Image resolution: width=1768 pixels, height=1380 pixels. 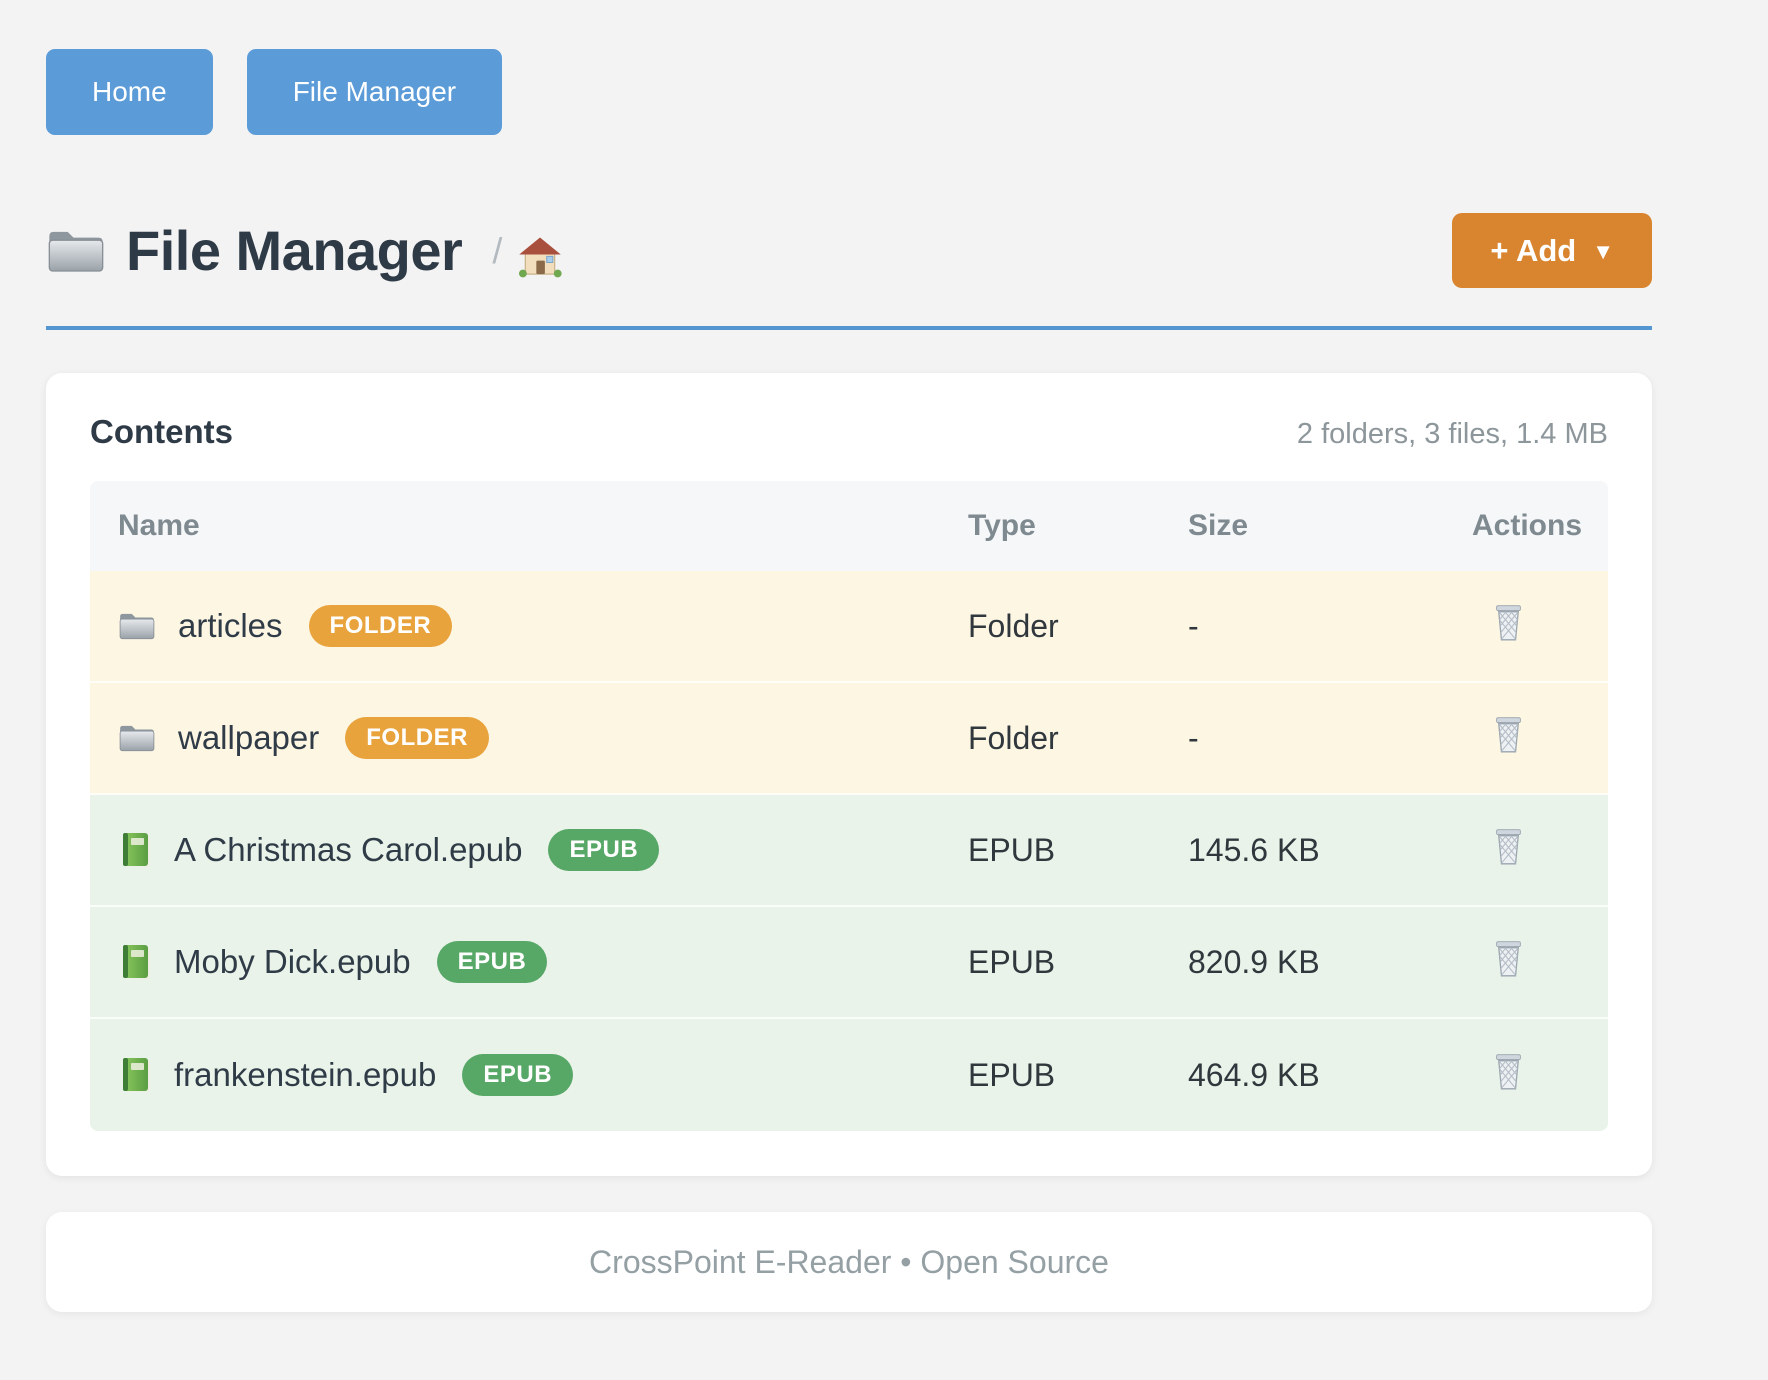 I want to click on add-button: + Add ▼, so click(x=1552, y=250).